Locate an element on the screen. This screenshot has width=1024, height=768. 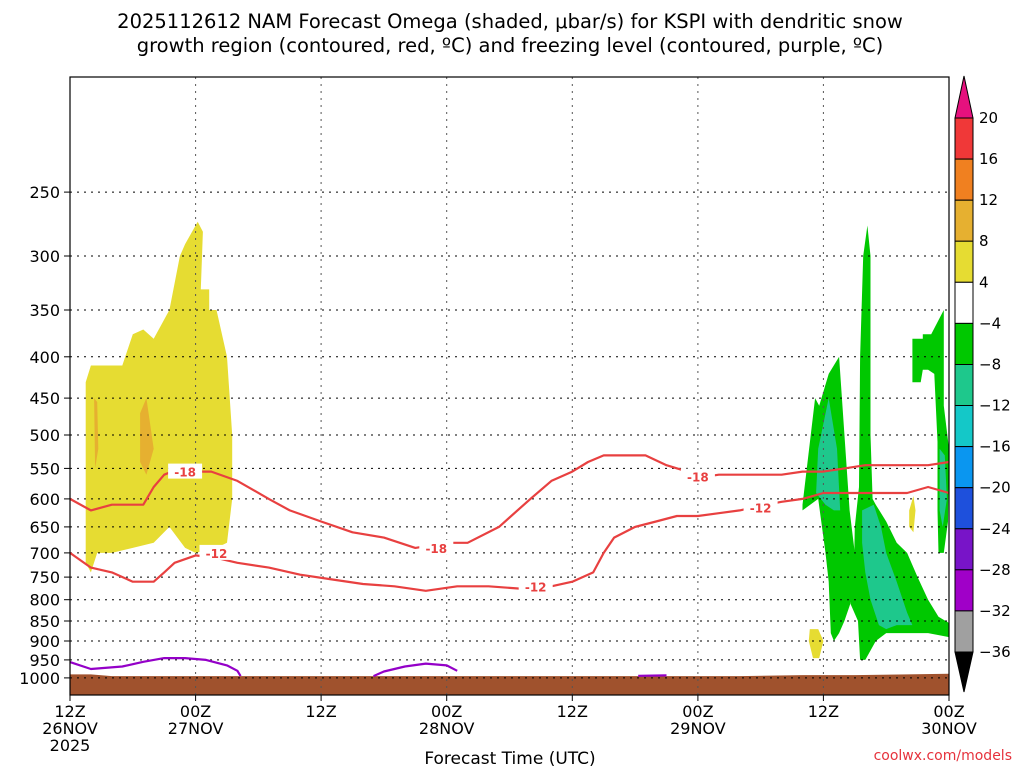
omega-colorbar: 20 16 12 8 4 −4 −8 −12 −16 −20 −24 −28 −32 −36 is located at coordinates (982, 384).